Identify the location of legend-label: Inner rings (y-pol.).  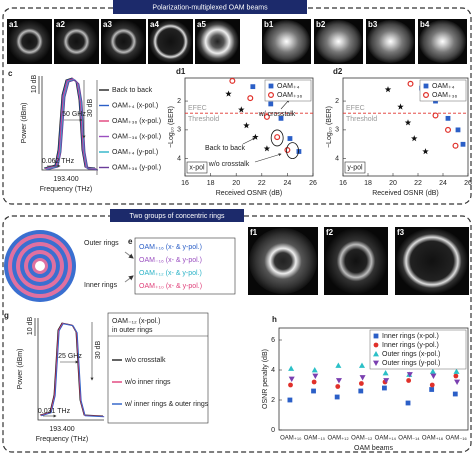
(410, 345).